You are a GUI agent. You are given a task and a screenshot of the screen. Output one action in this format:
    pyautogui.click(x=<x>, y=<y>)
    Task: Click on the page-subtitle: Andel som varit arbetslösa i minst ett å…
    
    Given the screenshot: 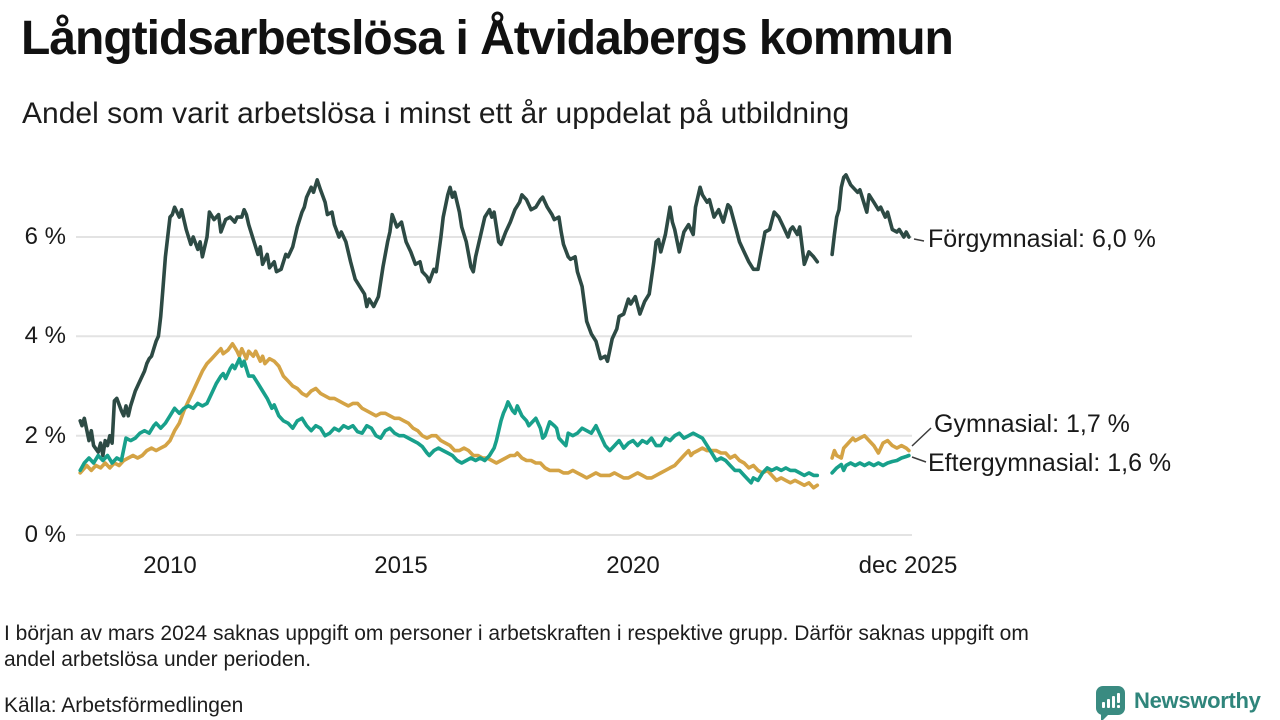 What is the action you would take?
    pyautogui.click(x=436, y=113)
    